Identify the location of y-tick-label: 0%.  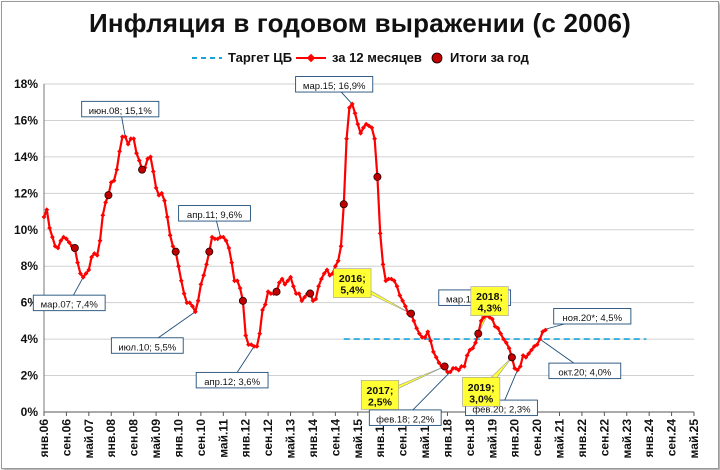
(30, 412).